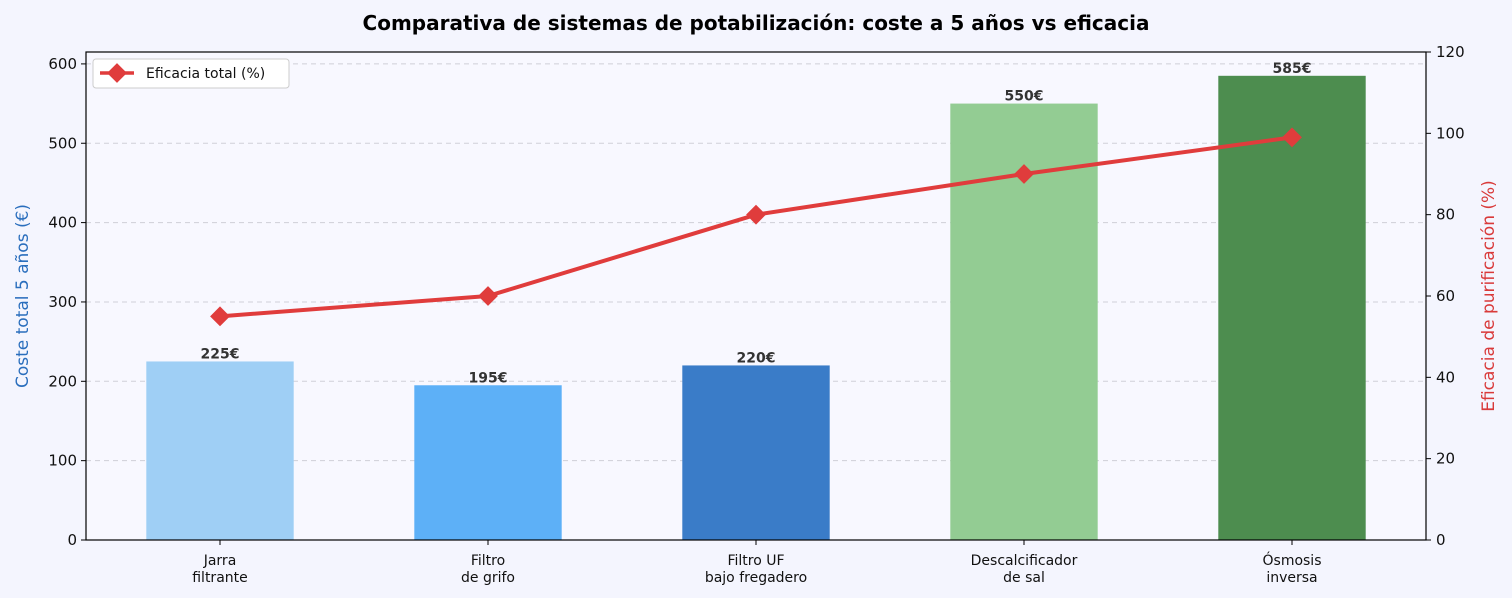 Image resolution: width=1512 pixels, height=598 pixels. What do you see at coordinates (756, 569) in the screenshot?
I see `x-tick-label: Filtro UF bajo fregadero` at bounding box center [756, 569].